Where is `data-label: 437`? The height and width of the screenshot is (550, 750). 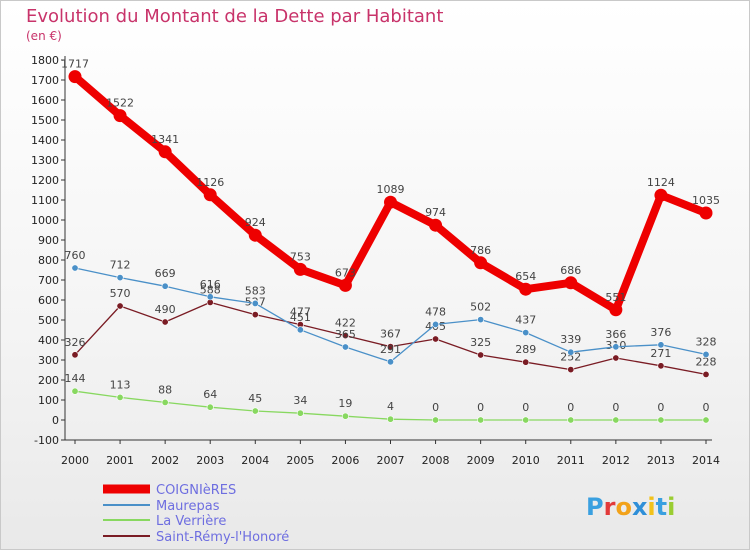 data-label: 437 is located at coordinates (525, 320).